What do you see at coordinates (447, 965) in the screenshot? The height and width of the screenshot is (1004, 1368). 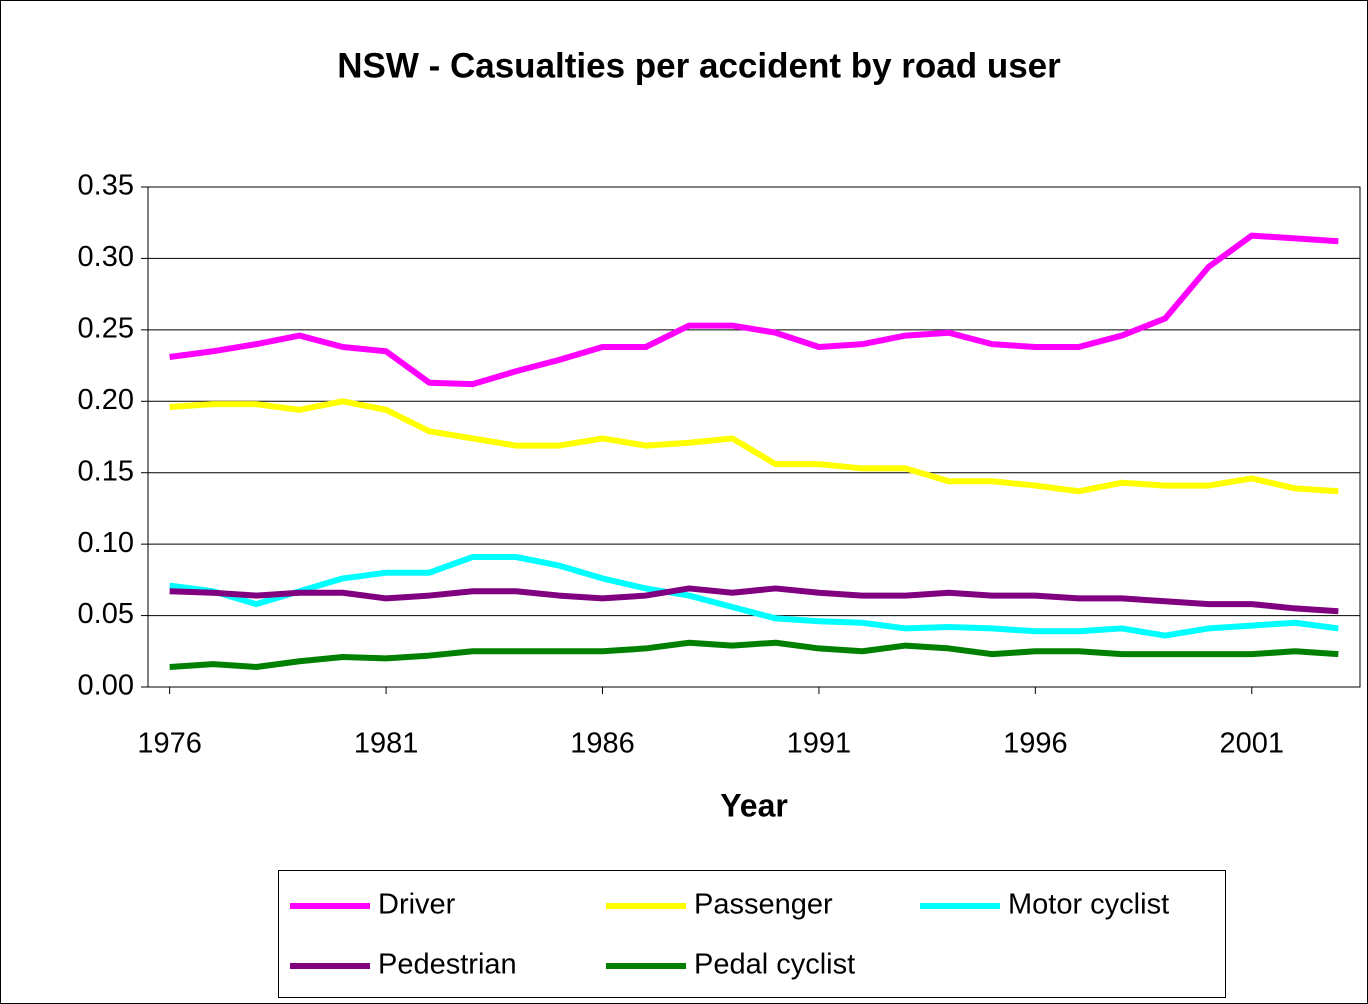 I see `legend-label: Pedestrian` at bounding box center [447, 965].